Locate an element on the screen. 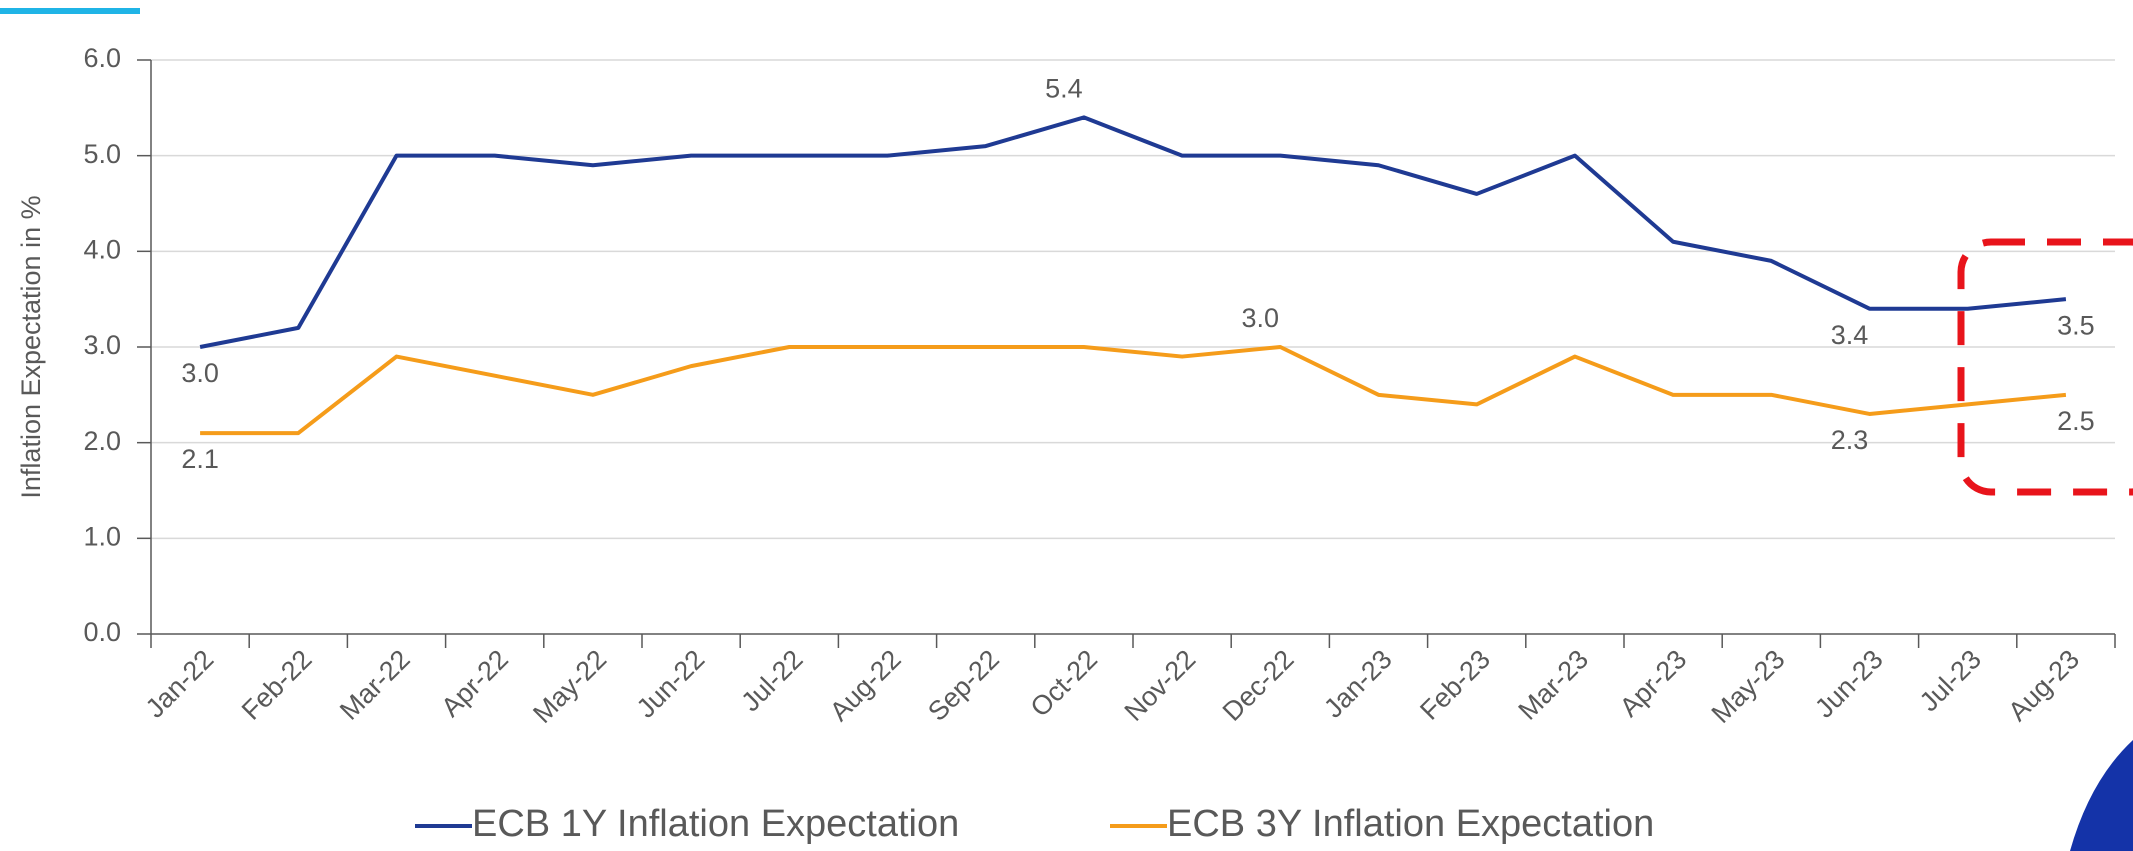  accent-bar is located at coordinates (70, 11).